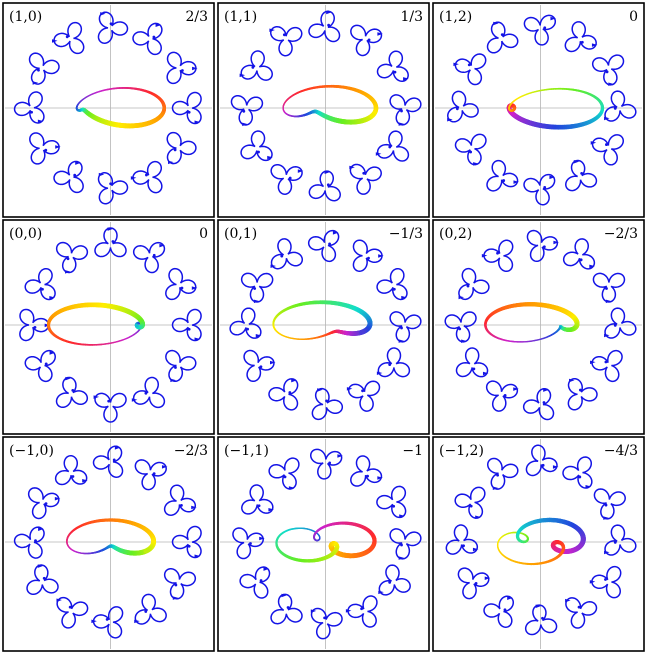 The width and height of the screenshot is (646, 660). What do you see at coordinates (412, 451) in the screenshot?
I see `panel-value-label: −1` at bounding box center [412, 451].